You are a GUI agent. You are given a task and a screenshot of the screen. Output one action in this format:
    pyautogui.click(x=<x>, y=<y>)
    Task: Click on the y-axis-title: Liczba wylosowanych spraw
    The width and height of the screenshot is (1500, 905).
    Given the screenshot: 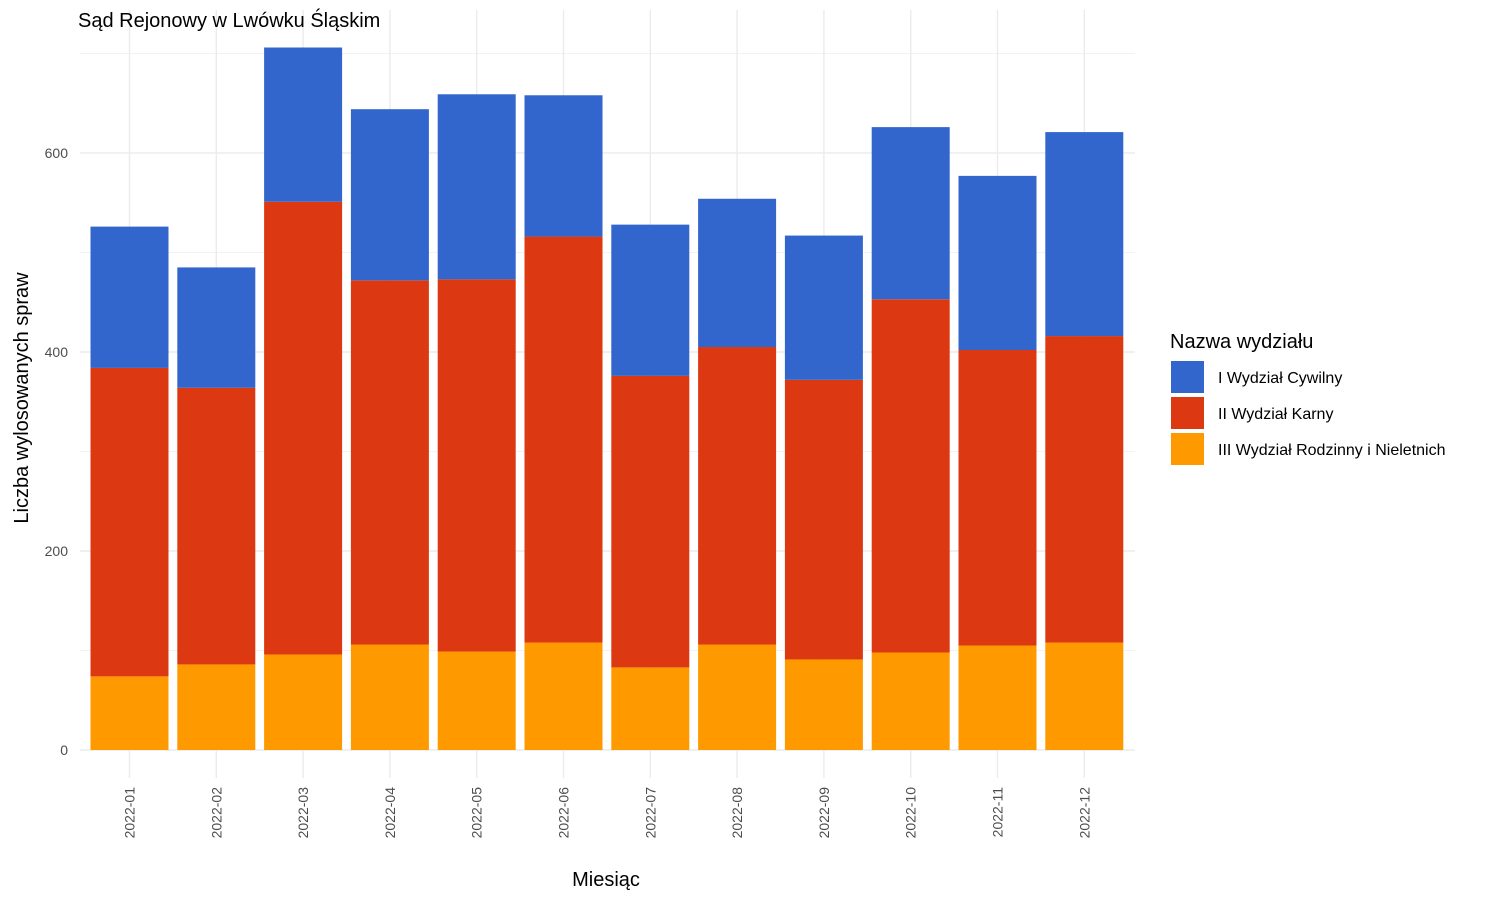 What is the action you would take?
    pyautogui.click(x=22, y=398)
    